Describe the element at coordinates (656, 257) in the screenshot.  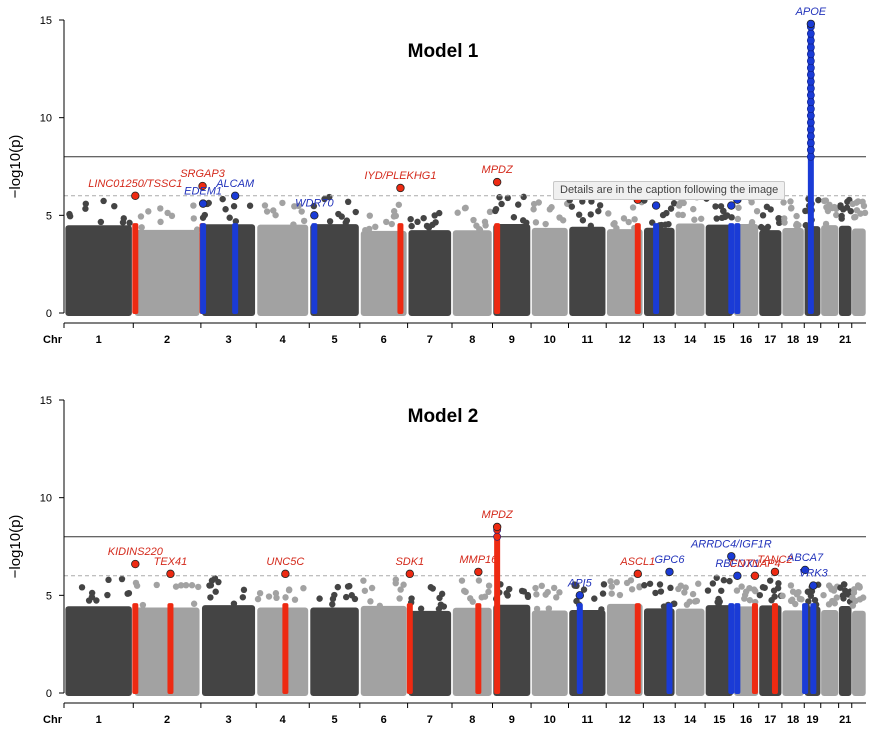
I see `locus-unlabeled` at that location.